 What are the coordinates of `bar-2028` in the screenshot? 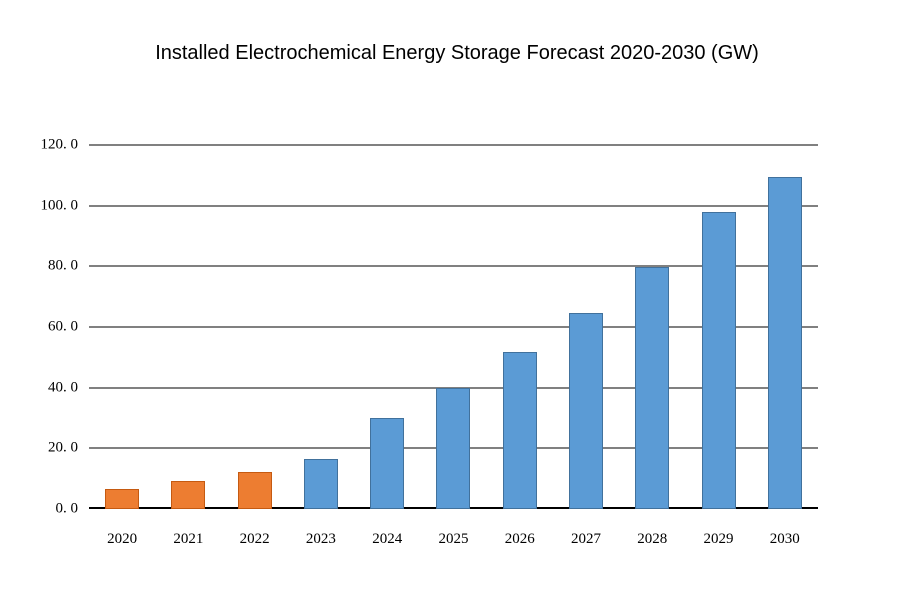 It's located at (652, 387).